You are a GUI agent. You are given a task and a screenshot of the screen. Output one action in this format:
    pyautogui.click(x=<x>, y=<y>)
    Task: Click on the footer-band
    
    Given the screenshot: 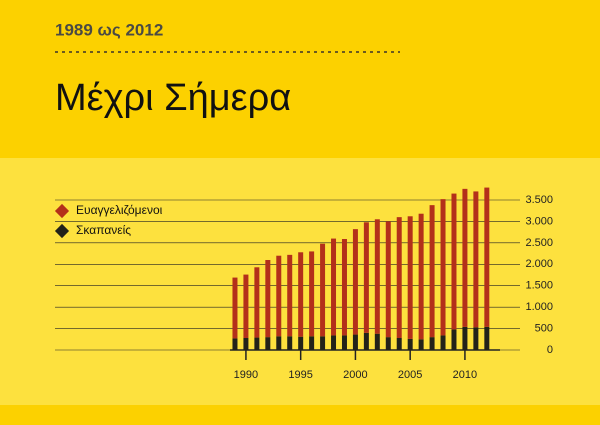 What is the action you would take?
    pyautogui.click(x=300, y=415)
    